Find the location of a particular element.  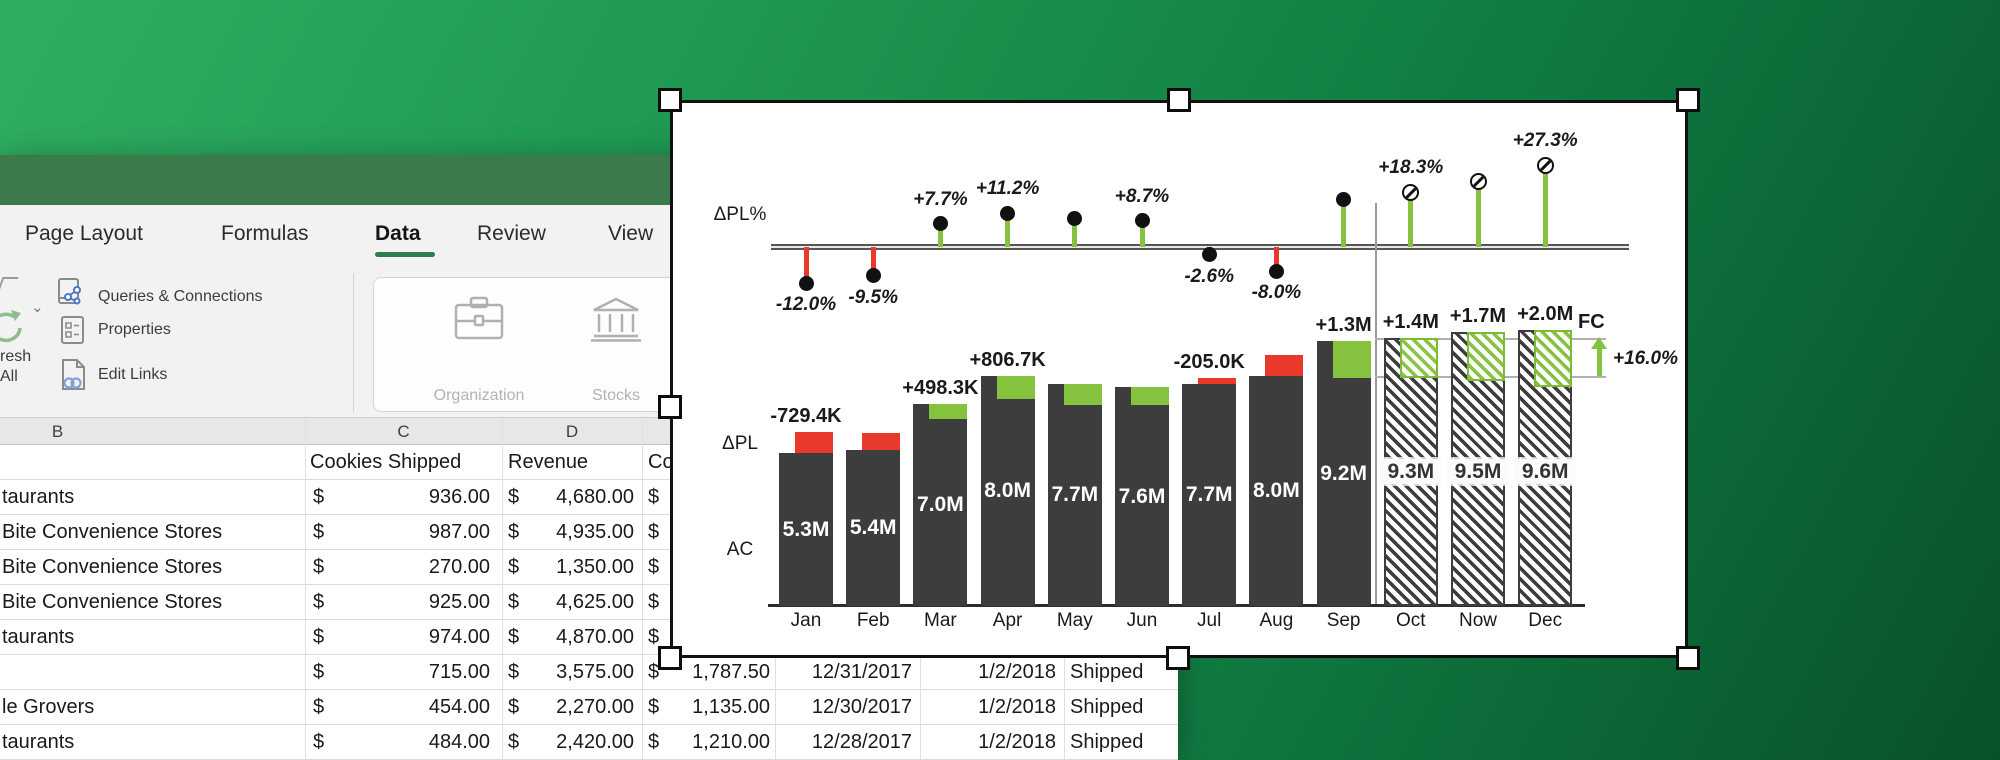

cell-revenue: 3,575.00 is located at coordinates (595, 672).